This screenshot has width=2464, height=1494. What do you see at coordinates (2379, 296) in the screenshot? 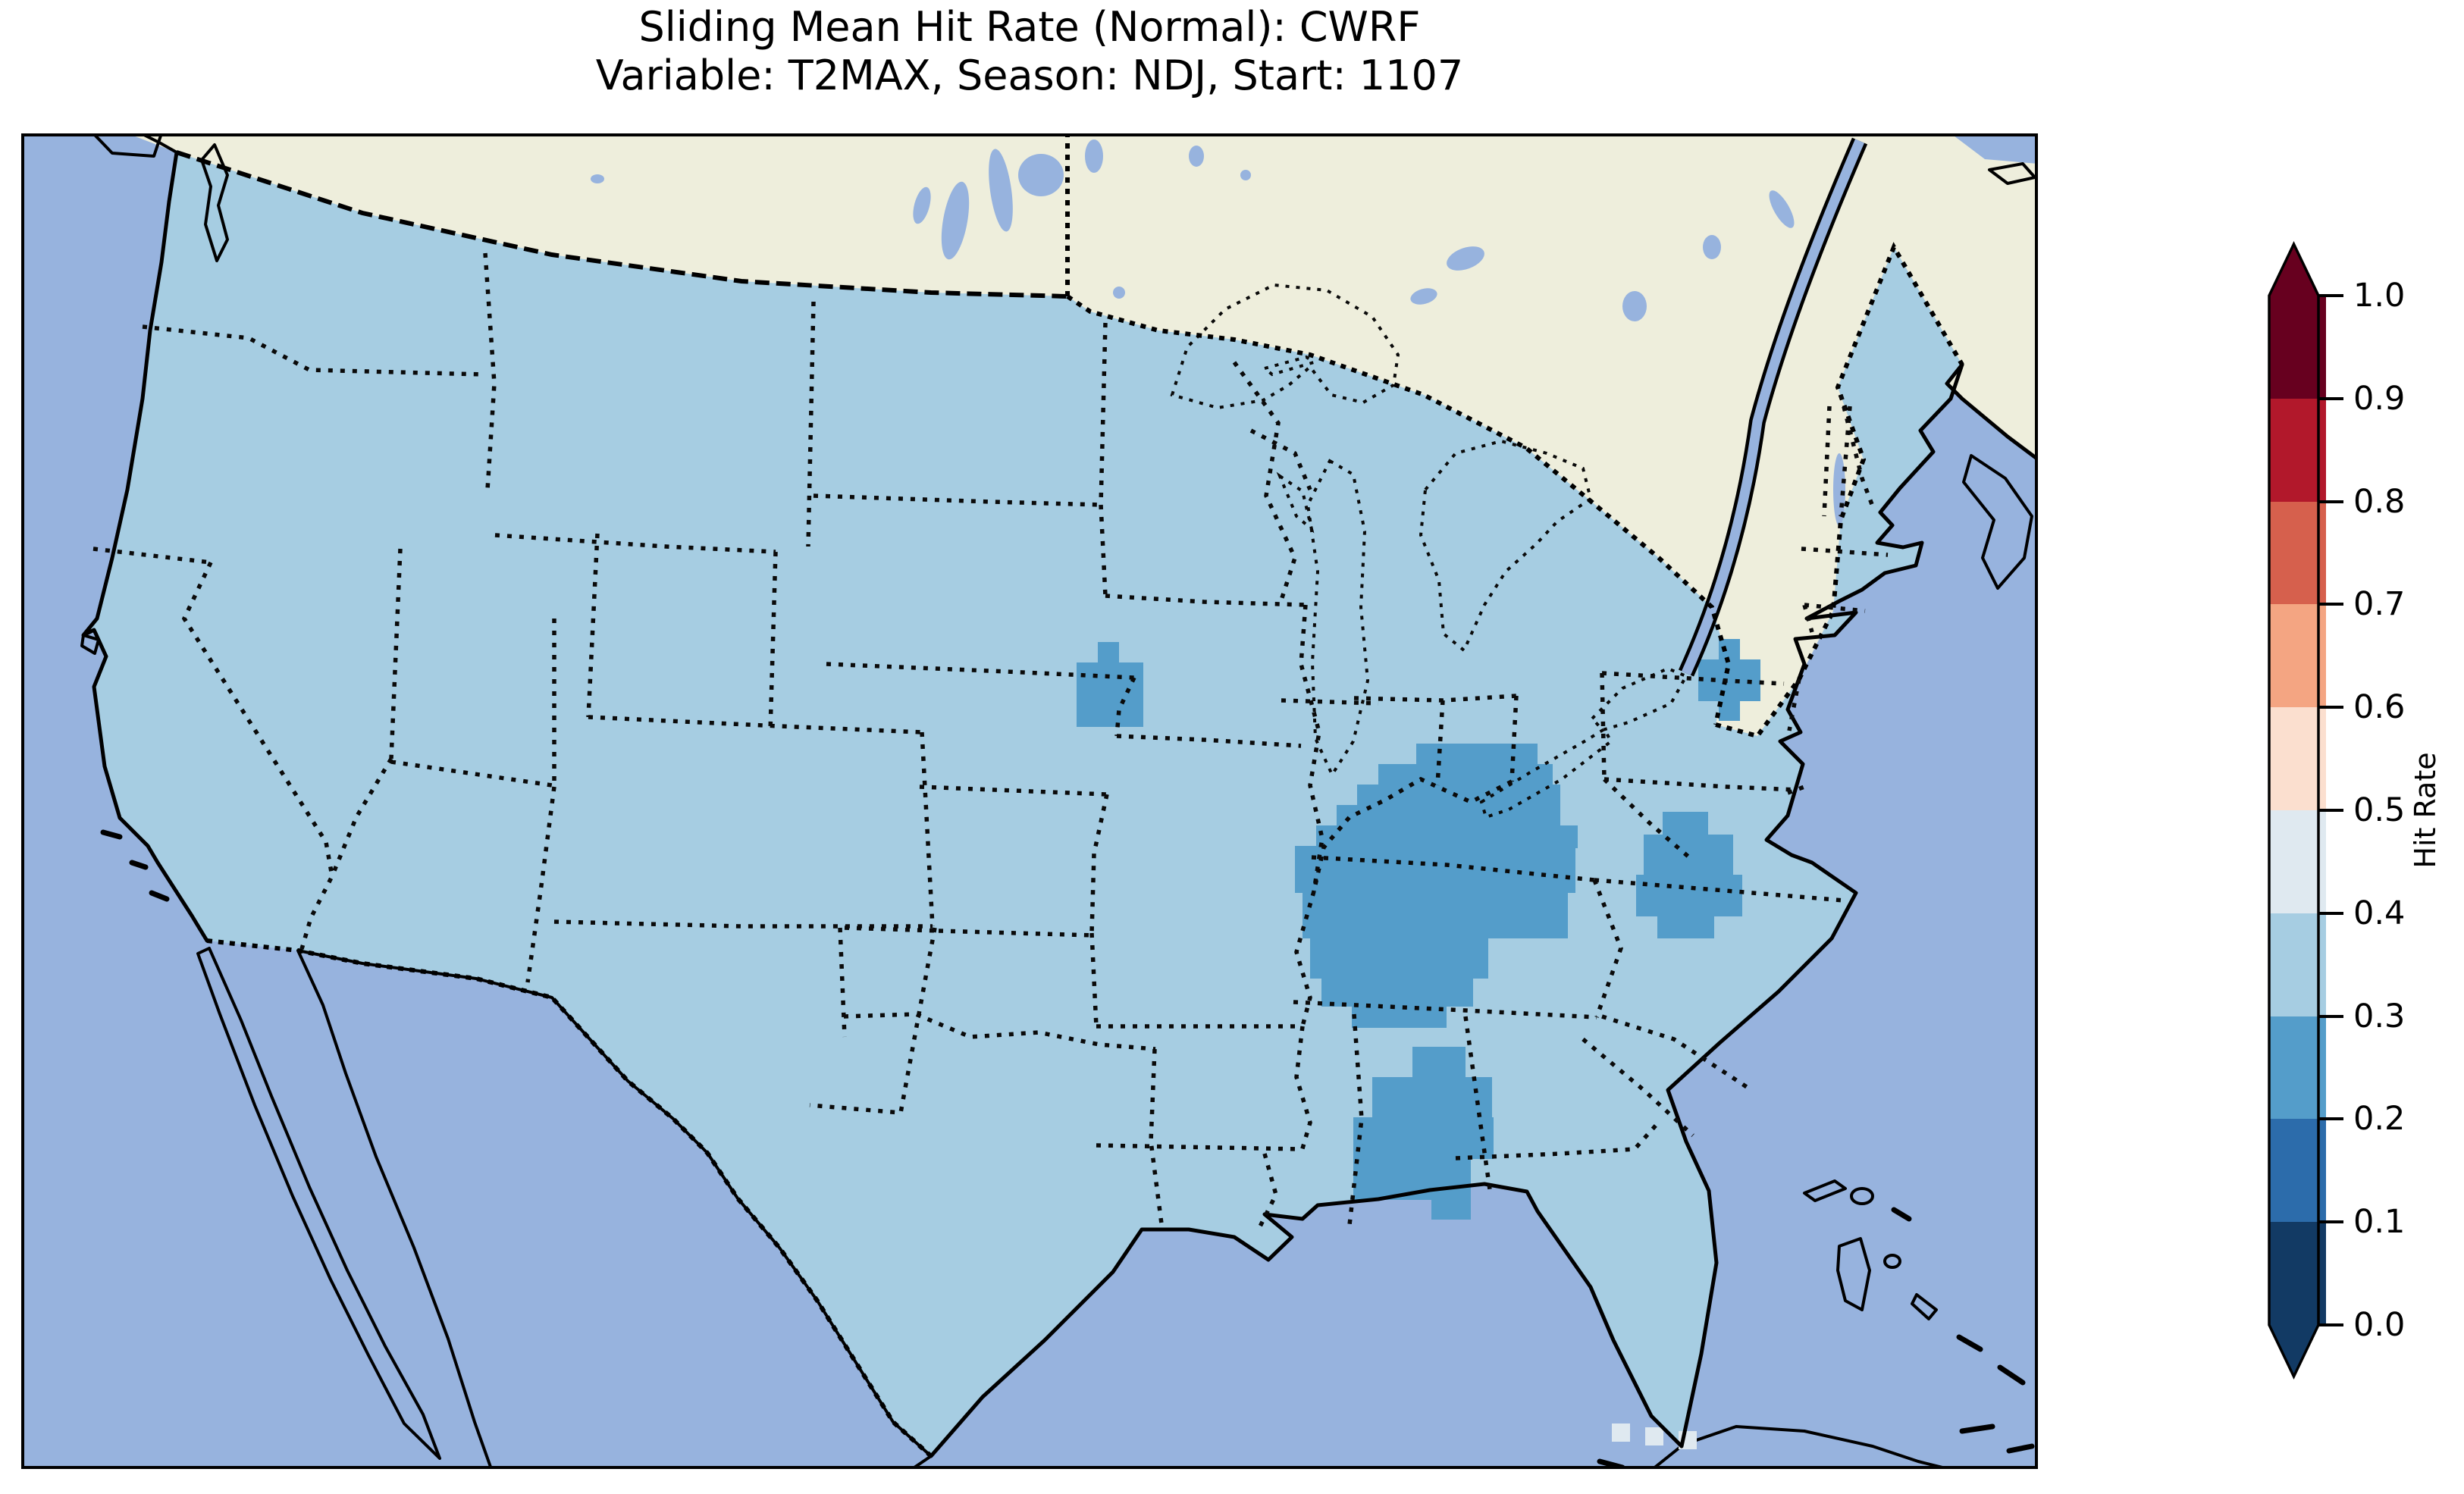
I see `tick-label: 1.0` at bounding box center [2379, 296].